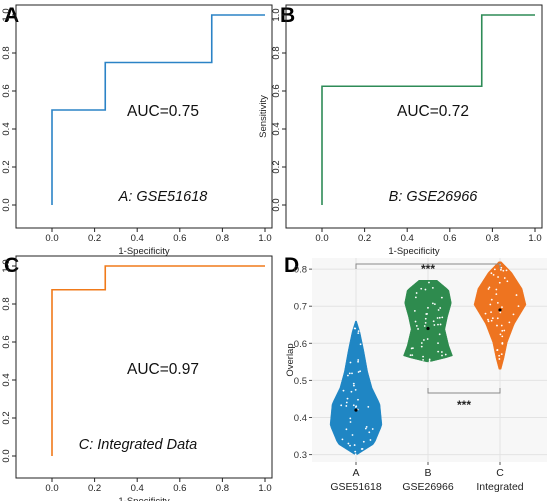 Image resolution: width=550 pixels, height=501 pixels. What do you see at coordinates (276, 14) in the screenshot?
I see `y-tick-label: 1.0` at bounding box center [276, 14].